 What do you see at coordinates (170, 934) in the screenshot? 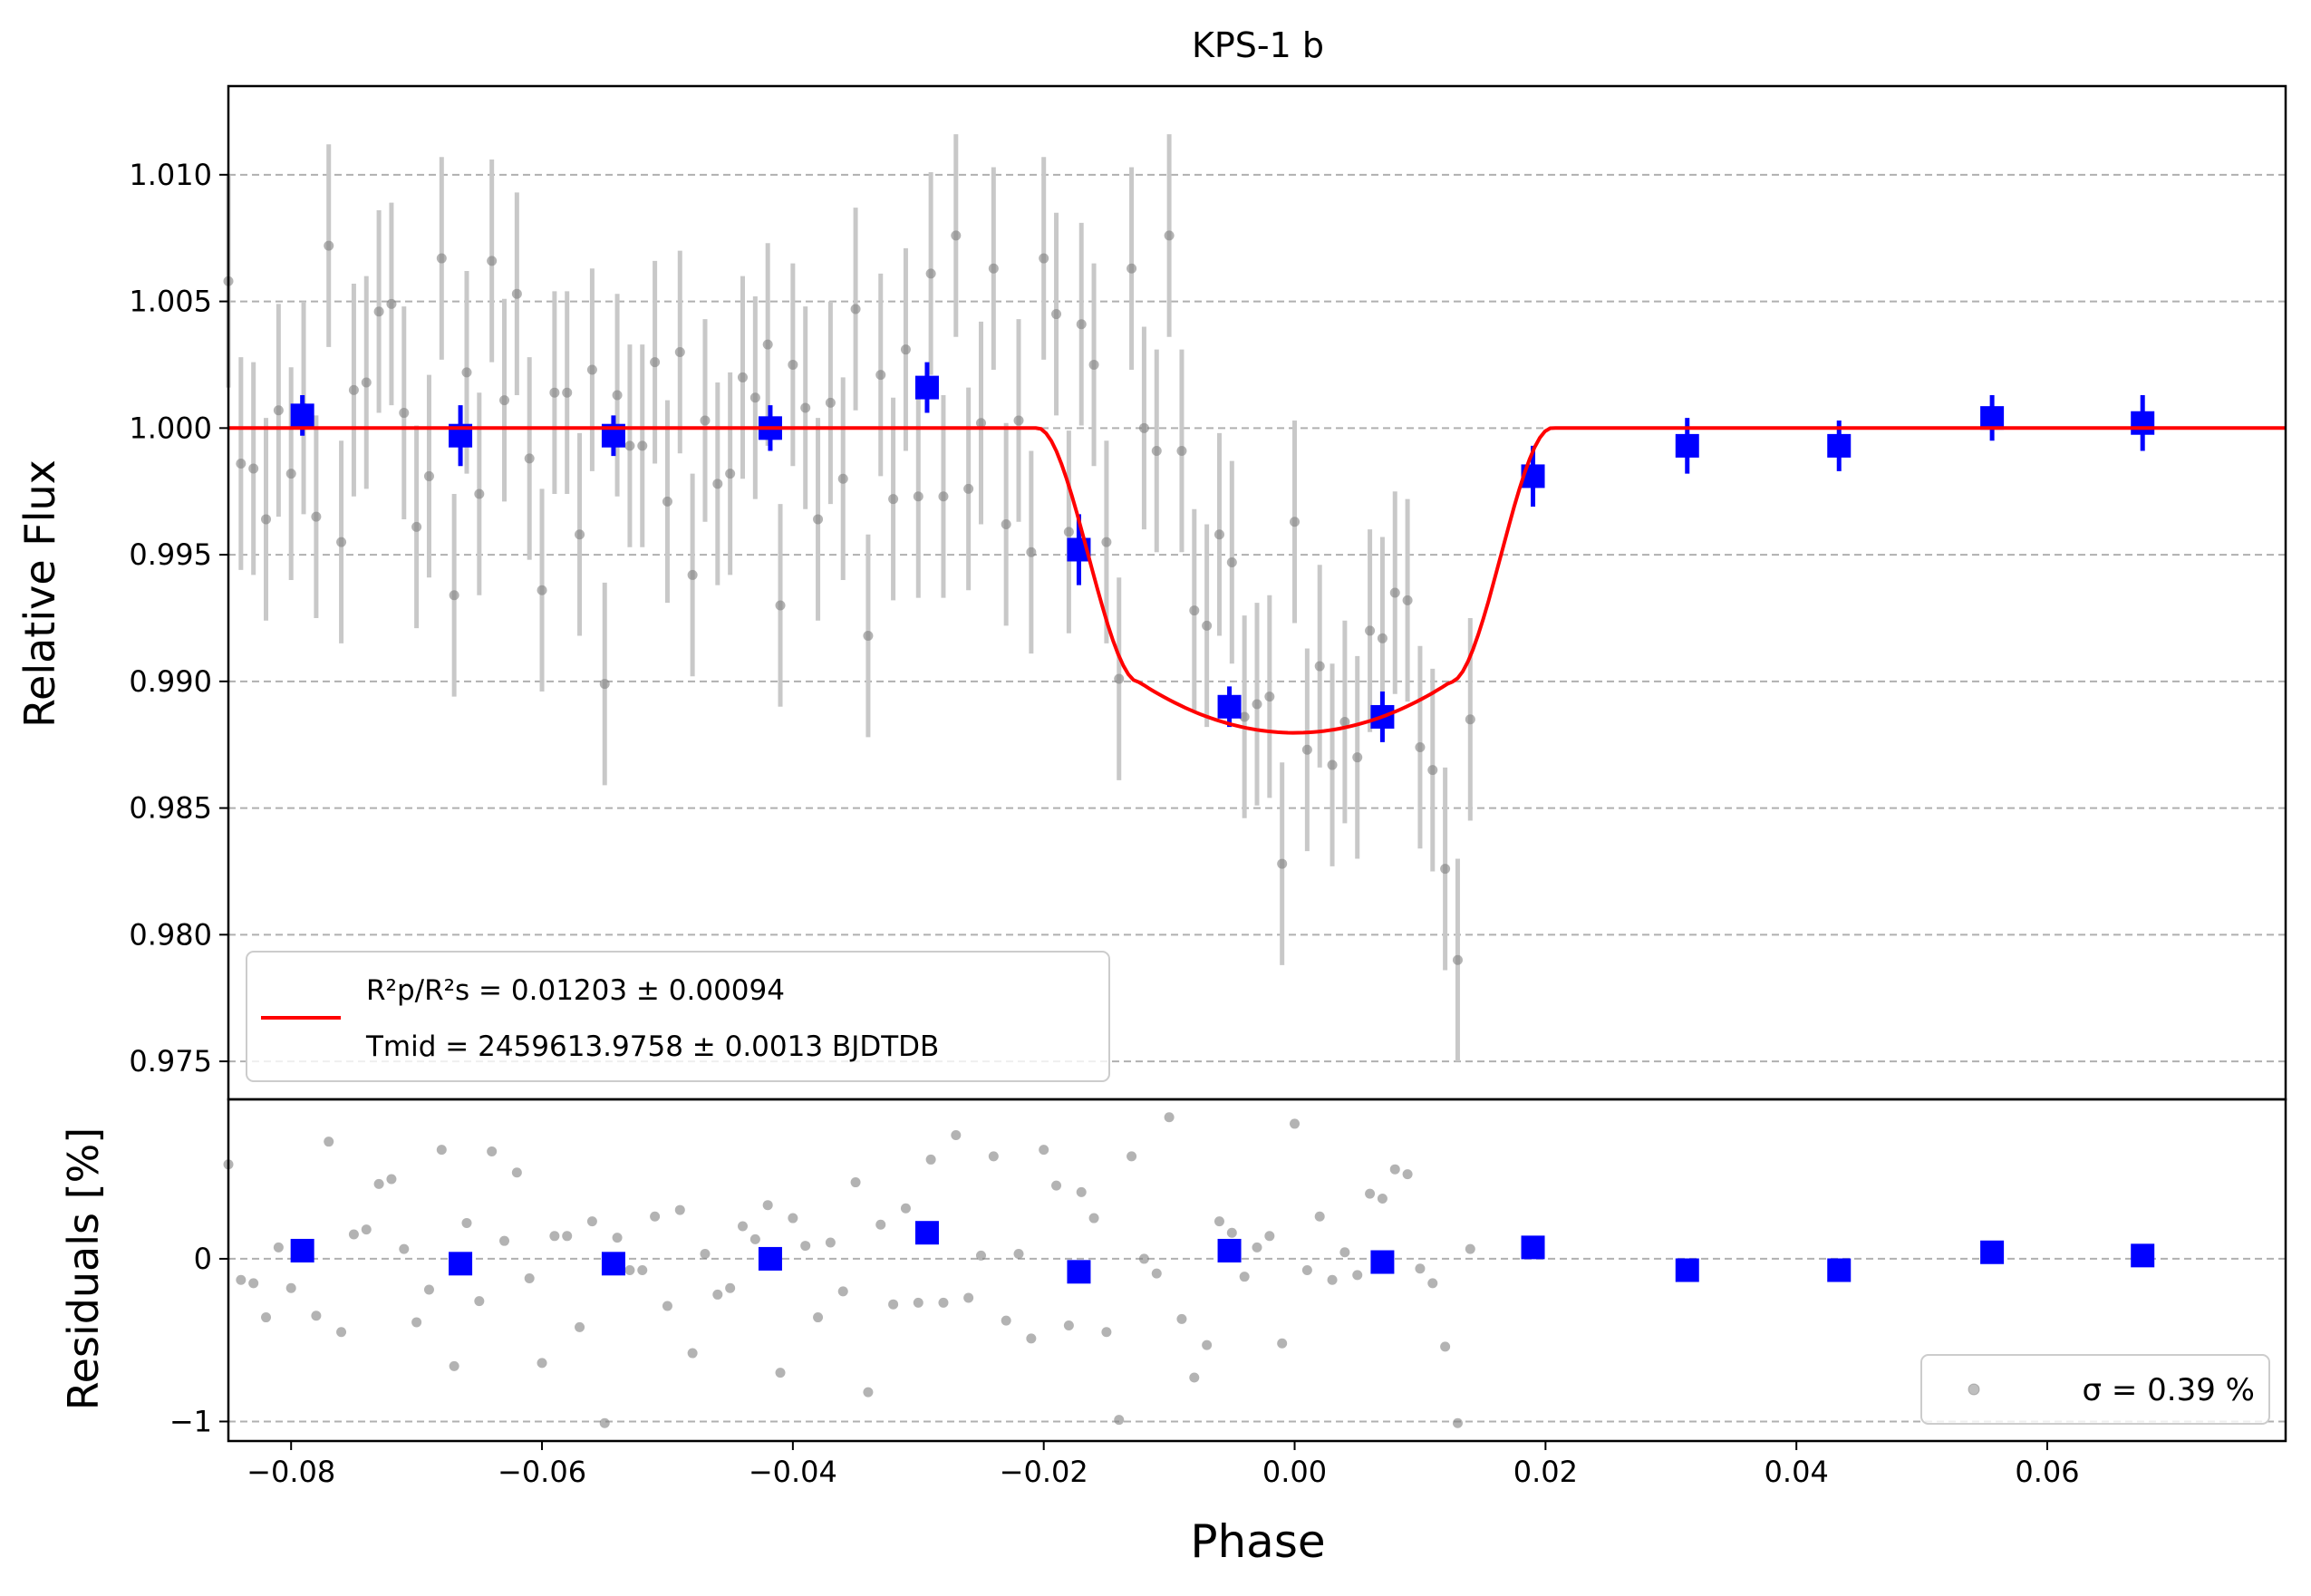
I see `flux-y-tick-label: 0.980` at bounding box center [170, 934].